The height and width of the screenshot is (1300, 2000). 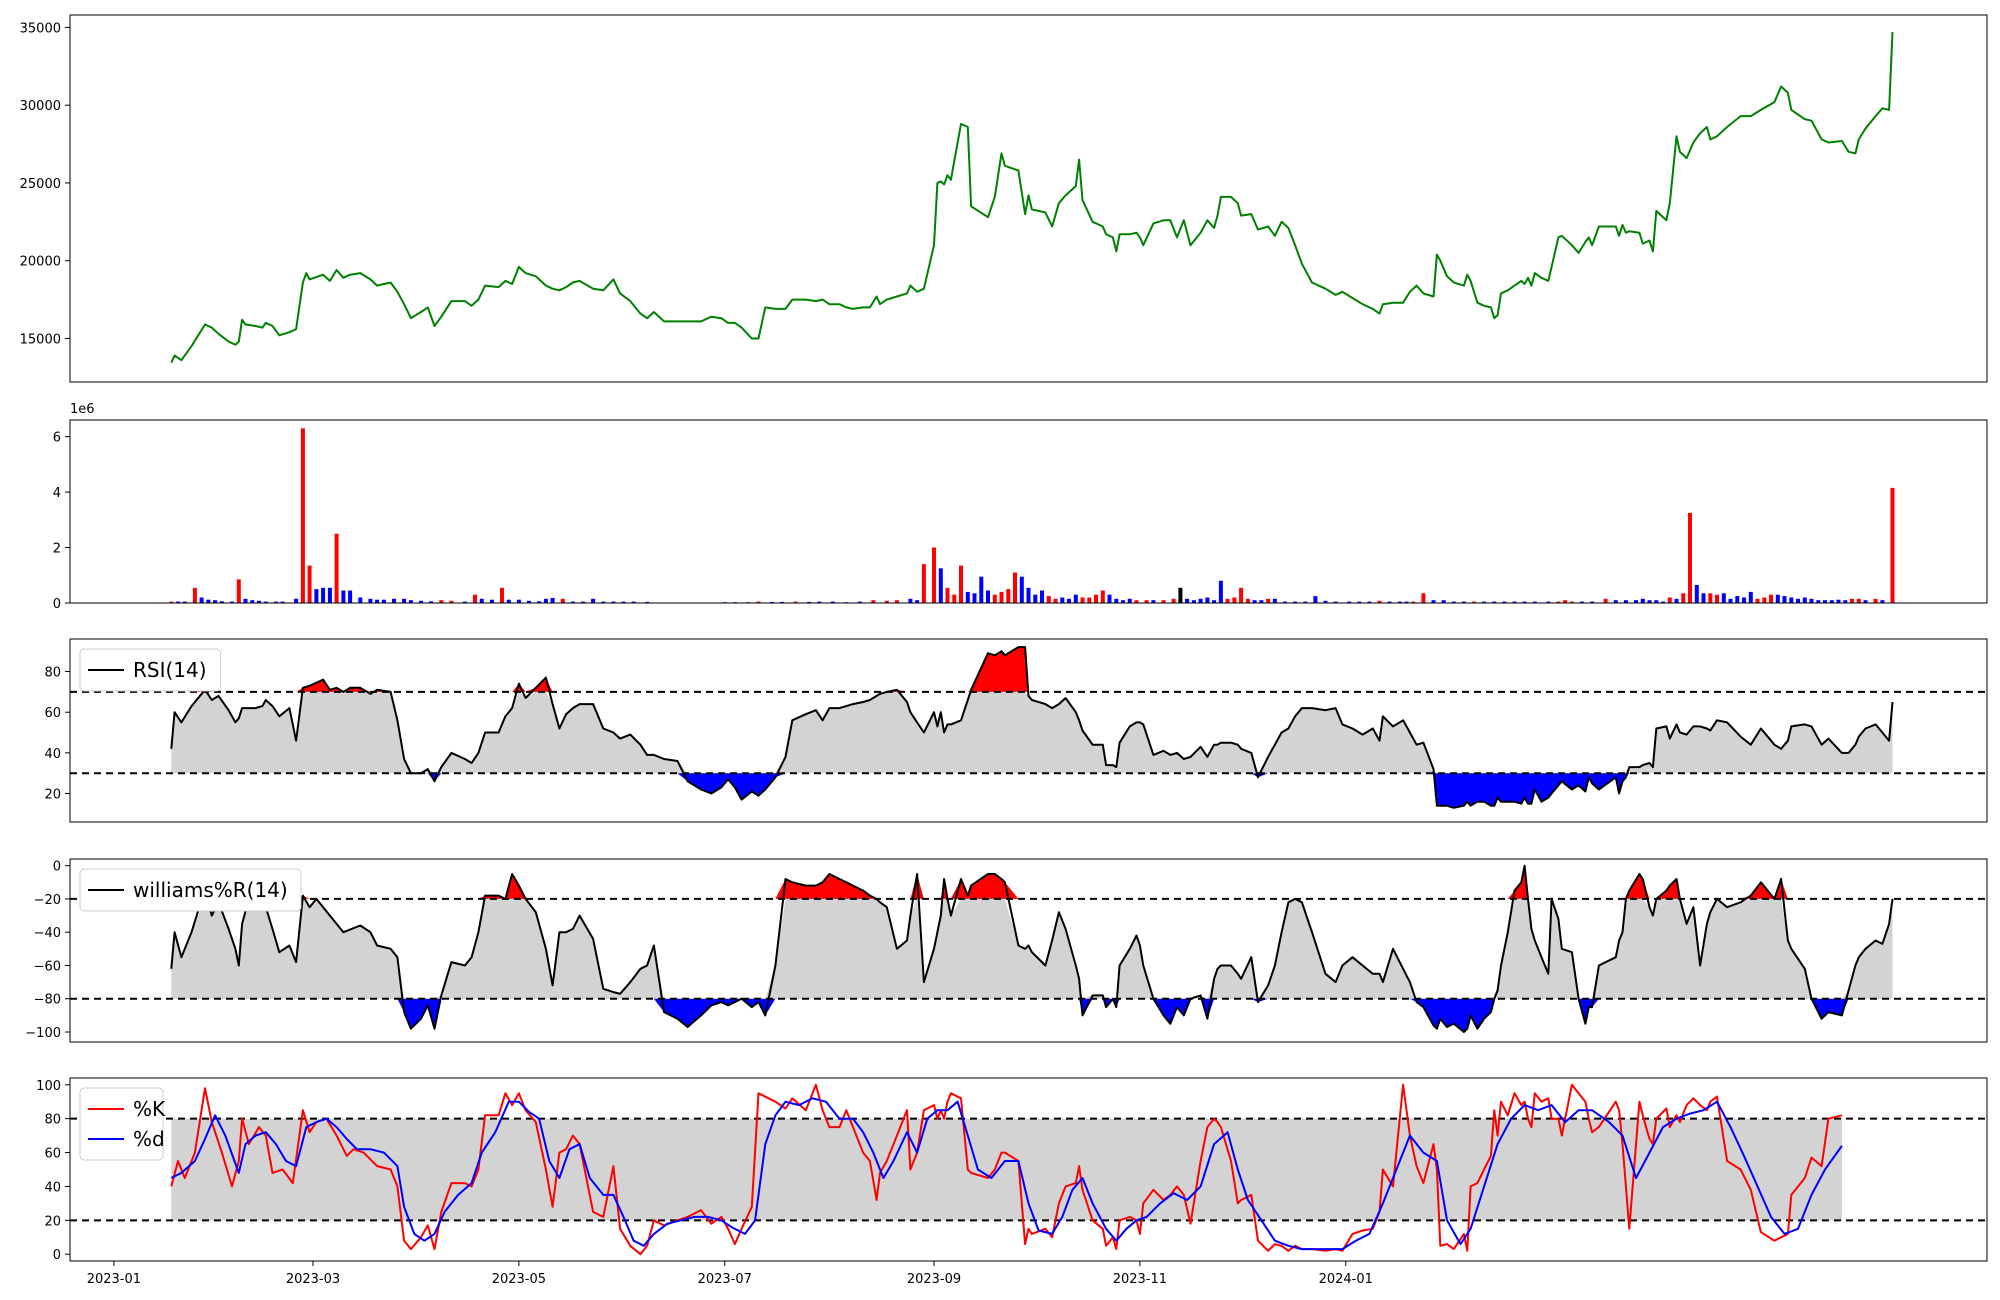 What do you see at coordinates (190, 890) in the screenshot?
I see `williams-legend` at bounding box center [190, 890].